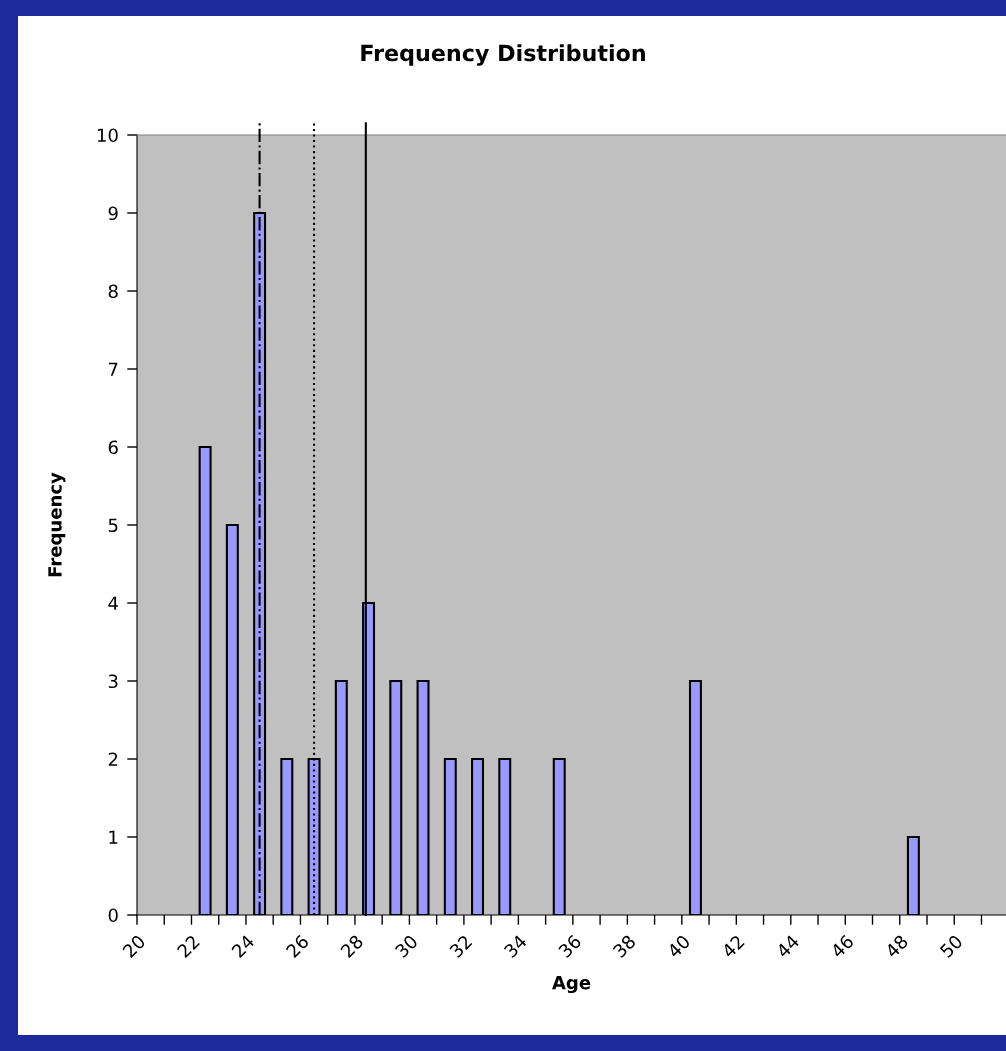 The height and width of the screenshot is (1051, 1006). What do you see at coordinates (503, 55) in the screenshot?
I see `chart-title: Frequency Distribution` at bounding box center [503, 55].